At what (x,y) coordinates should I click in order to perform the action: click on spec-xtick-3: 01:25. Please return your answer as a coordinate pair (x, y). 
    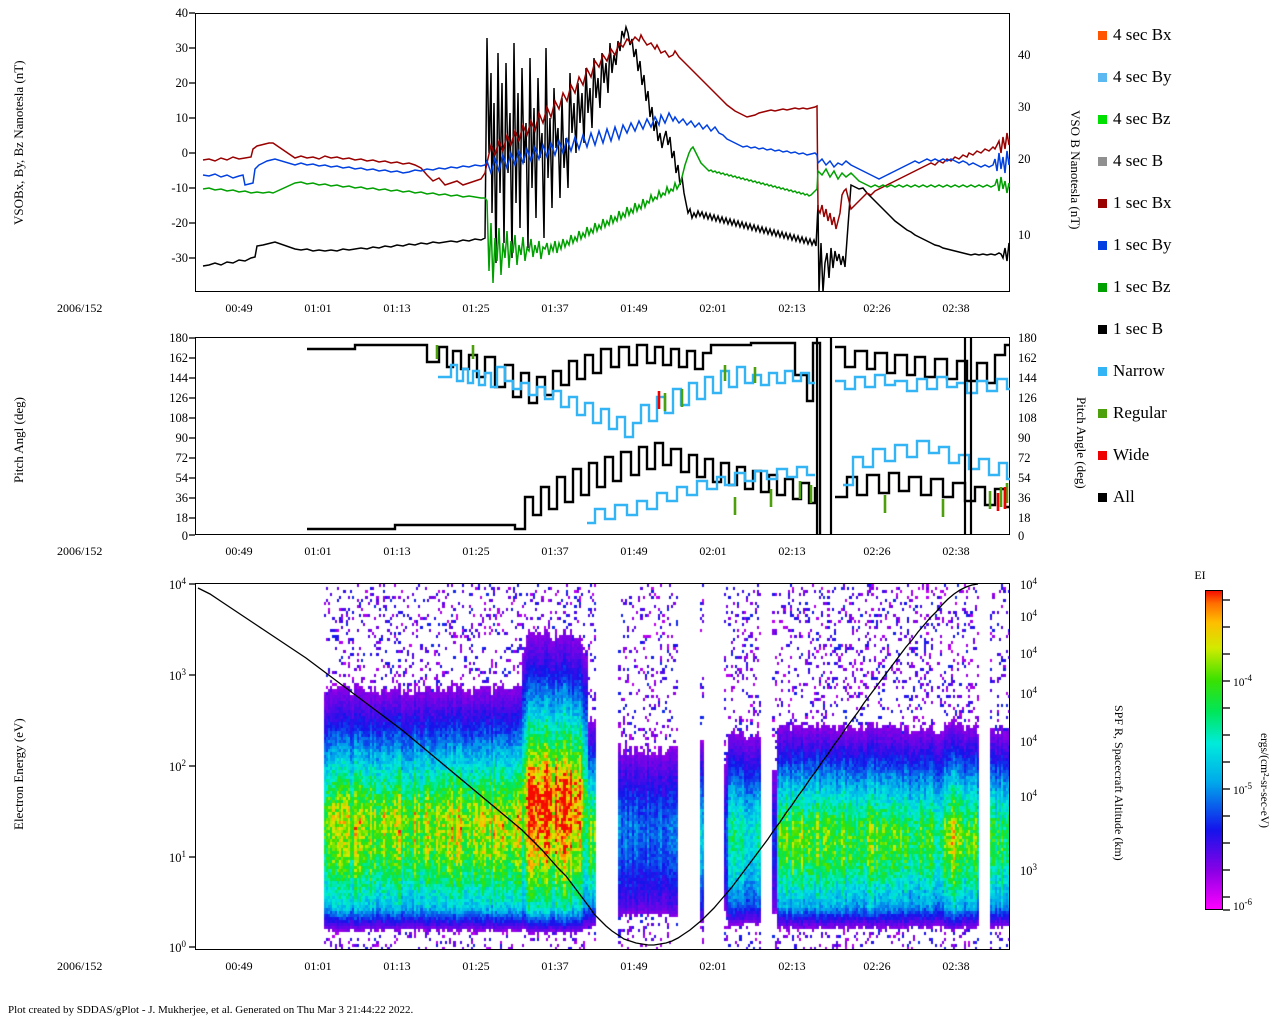
    Looking at the image, I should click on (476, 966).